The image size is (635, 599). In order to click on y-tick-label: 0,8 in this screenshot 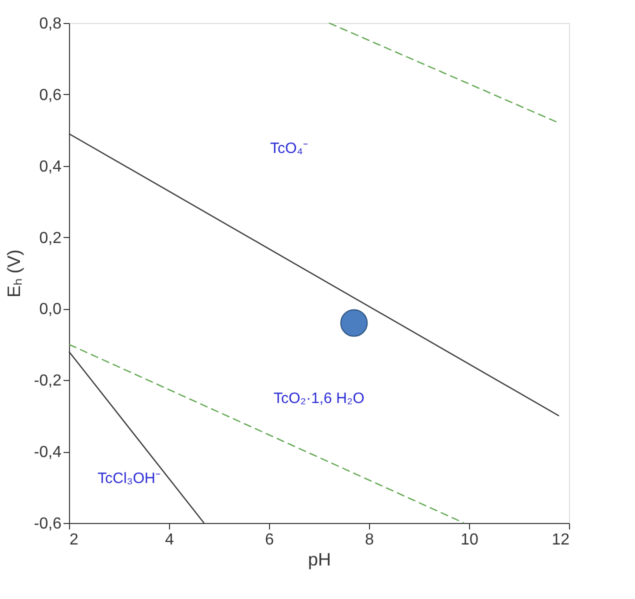, I will do `click(50, 24)`.